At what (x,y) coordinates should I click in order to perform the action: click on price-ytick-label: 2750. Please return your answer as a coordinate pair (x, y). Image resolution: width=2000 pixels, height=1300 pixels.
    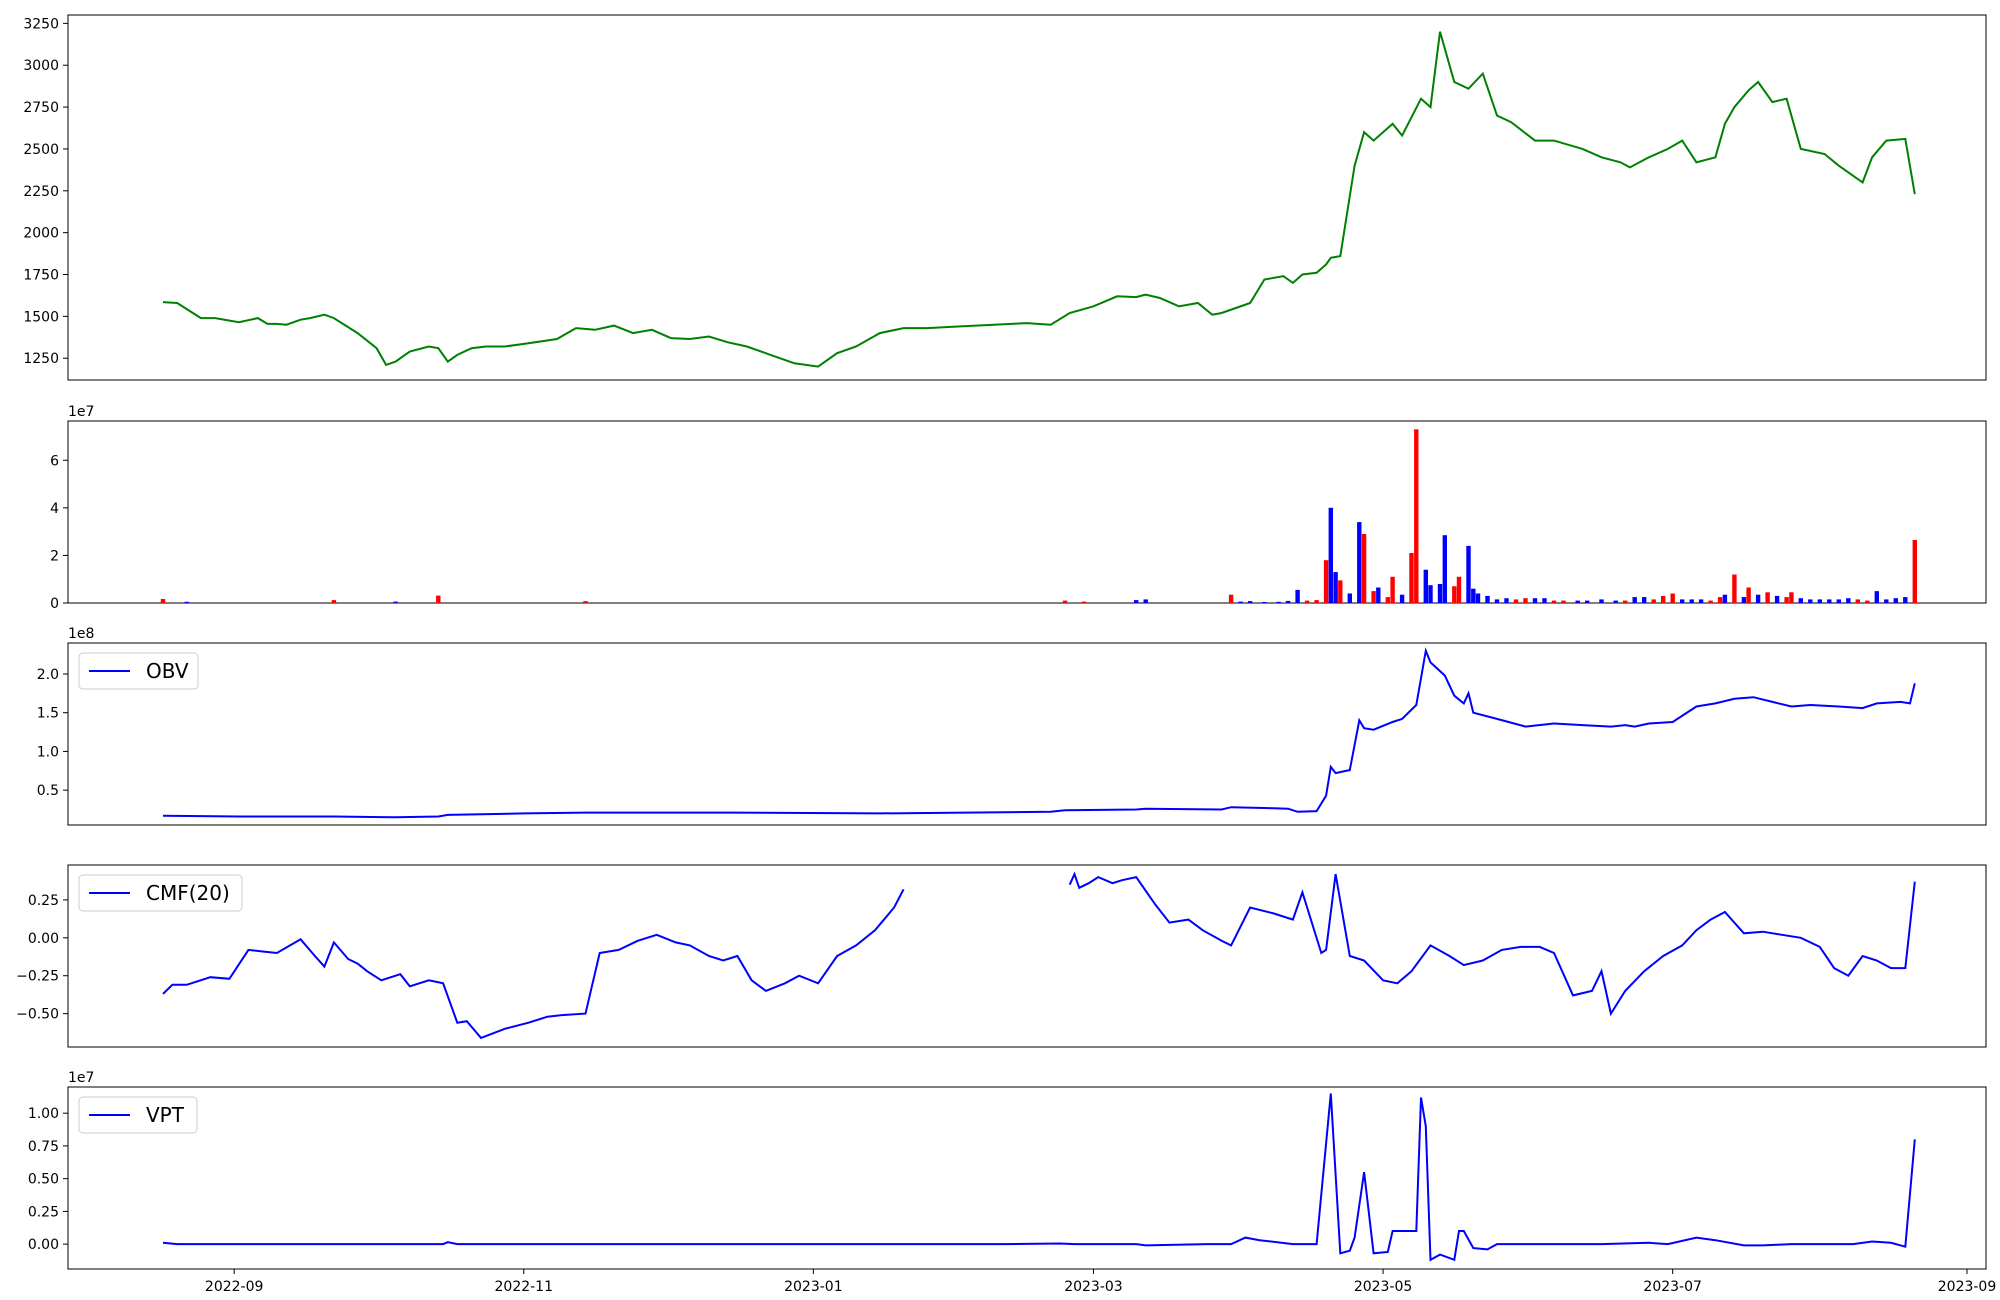
    Looking at the image, I should click on (41, 108).